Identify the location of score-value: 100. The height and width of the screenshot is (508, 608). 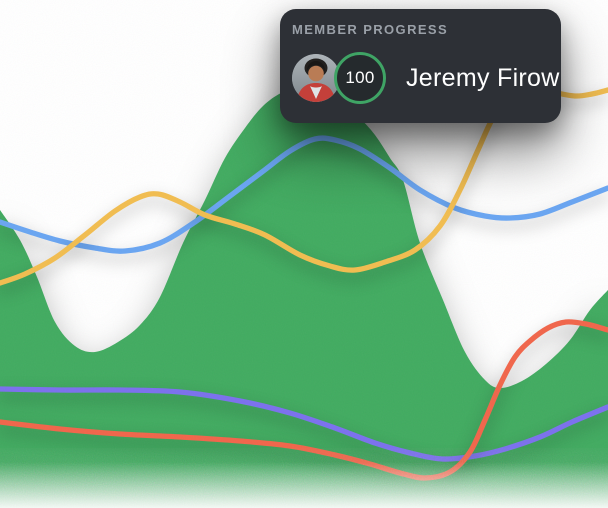
(360, 77).